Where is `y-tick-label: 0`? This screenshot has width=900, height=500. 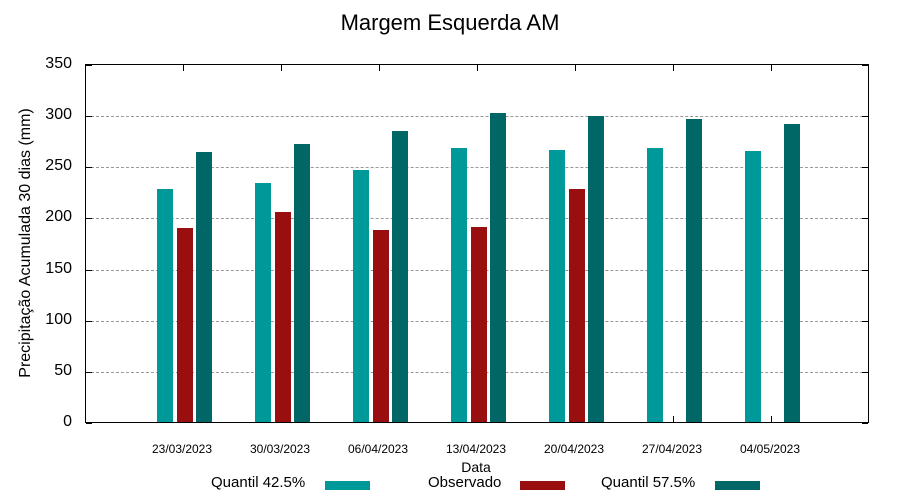 y-tick-label: 0 is located at coordinates (67, 421).